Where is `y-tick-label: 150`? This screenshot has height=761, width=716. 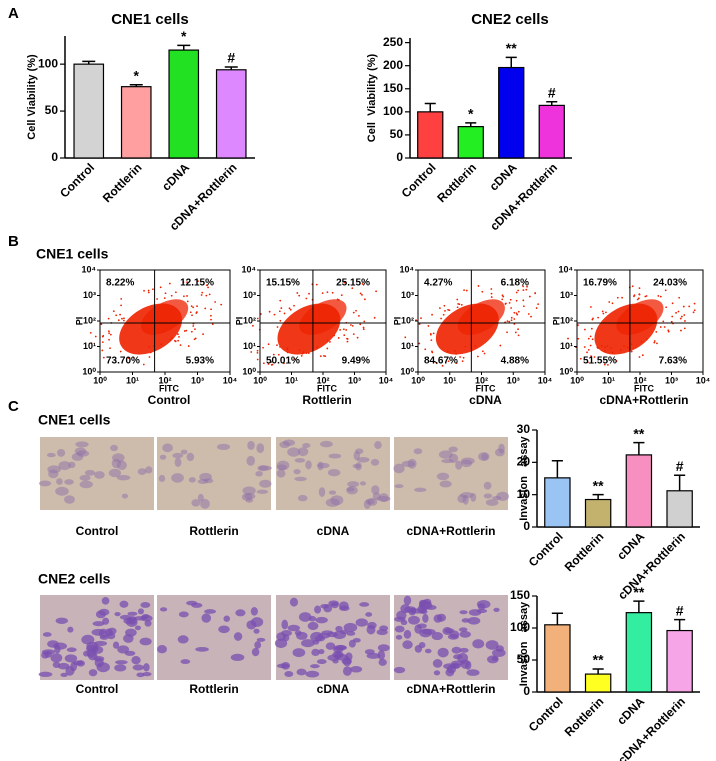
y-tick-label: 150 is located at coordinates (393, 88).